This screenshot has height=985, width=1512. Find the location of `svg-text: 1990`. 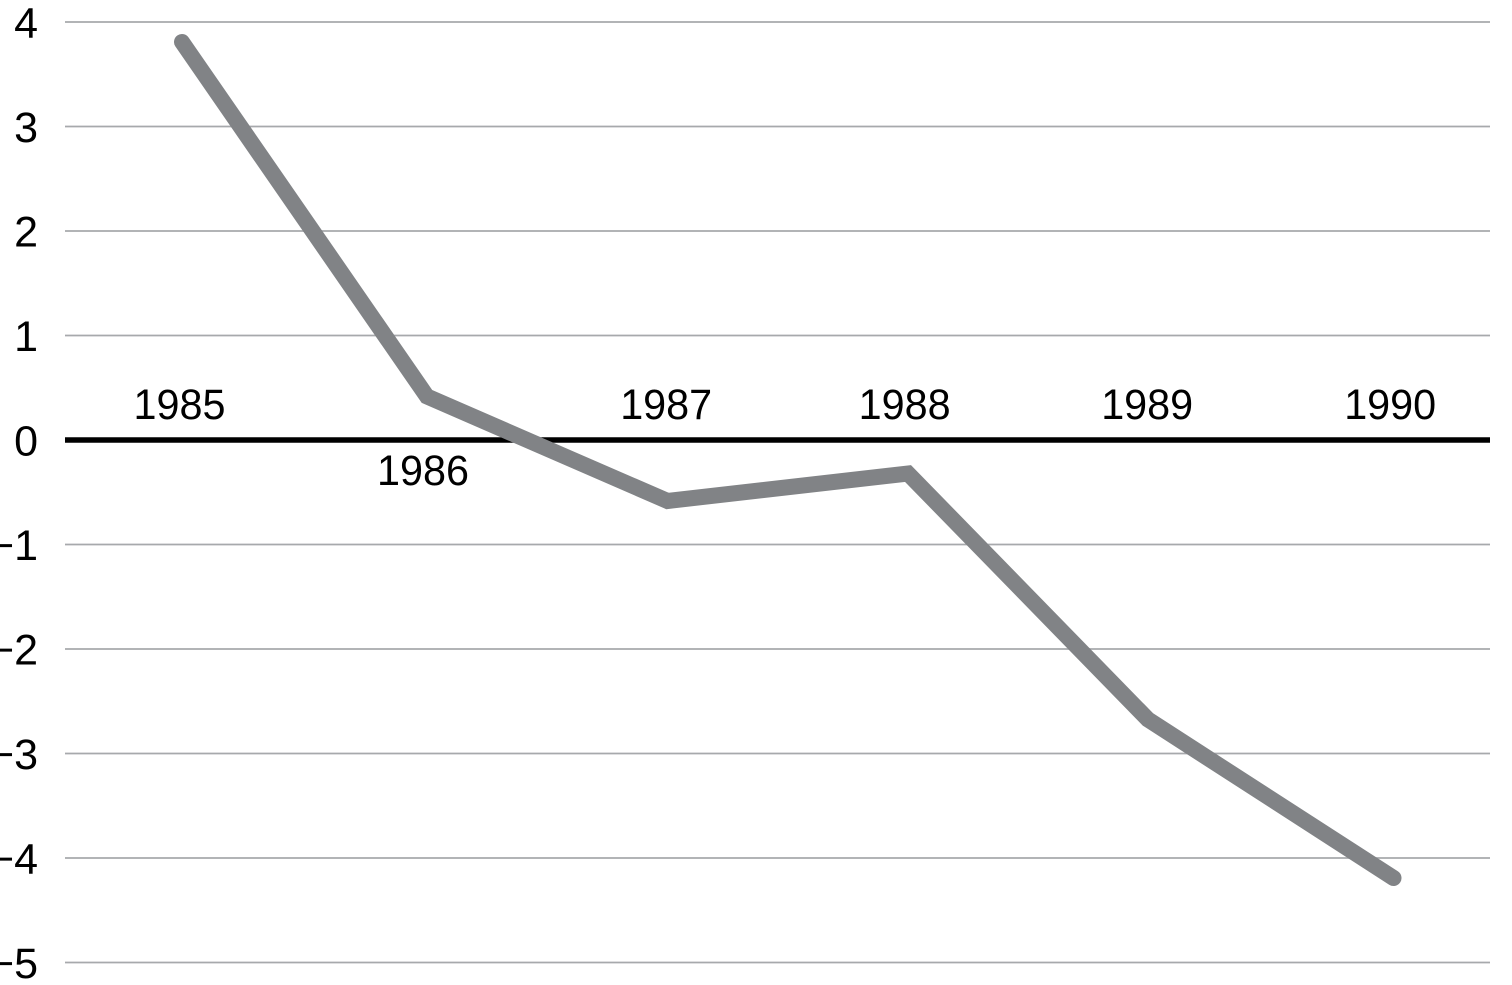

svg-text: 1990 is located at coordinates (1390, 405).